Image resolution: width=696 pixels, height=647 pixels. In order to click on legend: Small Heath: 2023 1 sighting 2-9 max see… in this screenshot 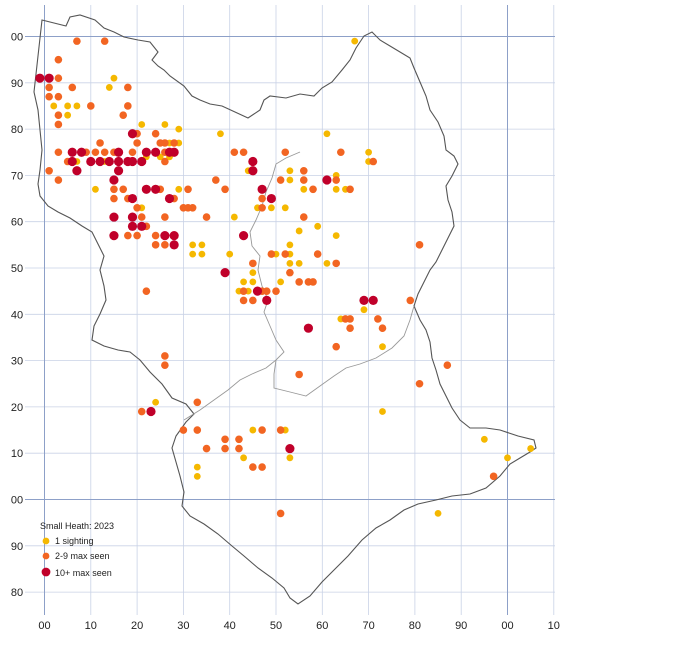, I will do `click(77, 549)`.